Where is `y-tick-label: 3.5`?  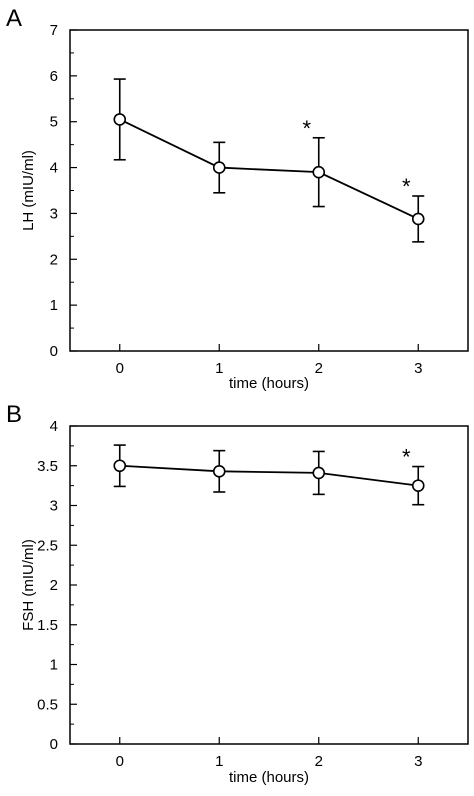
y-tick-label: 3.5 is located at coordinates (47, 466).